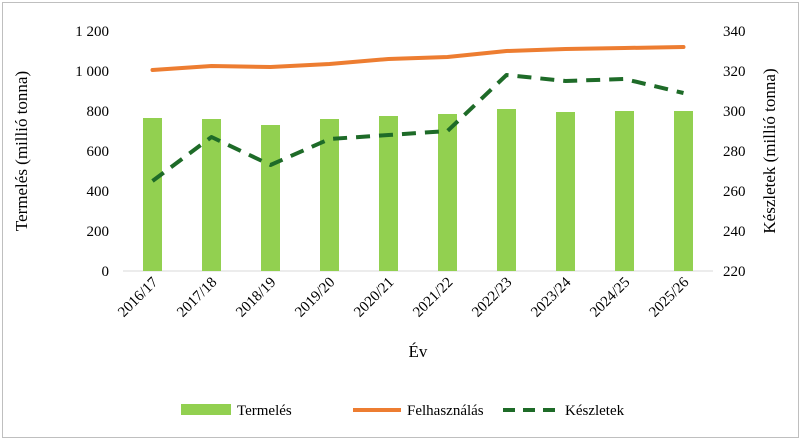  What do you see at coordinates (445, 411) in the screenshot?
I see `legend-label-felhasznalas: Felhasználás` at bounding box center [445, 411].